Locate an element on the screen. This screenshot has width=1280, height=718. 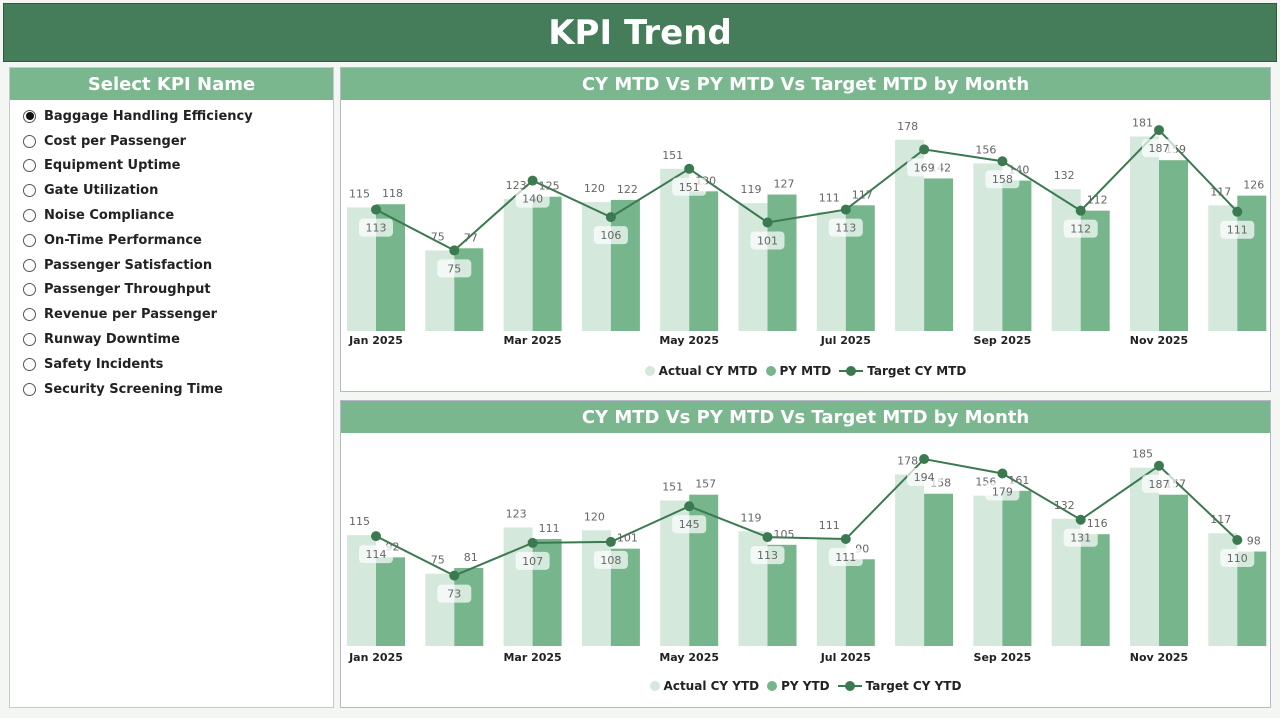
py-data-label: 98 is located at coordinates (1254, 541).